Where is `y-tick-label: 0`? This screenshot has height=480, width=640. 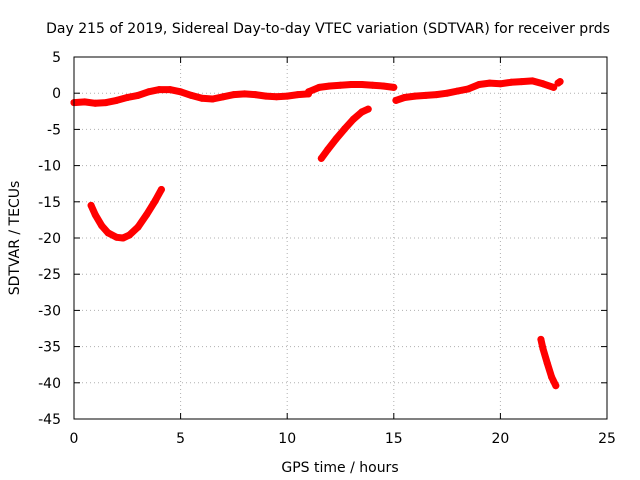 y-tick-label: 0 is located at coordinates (56, 94).